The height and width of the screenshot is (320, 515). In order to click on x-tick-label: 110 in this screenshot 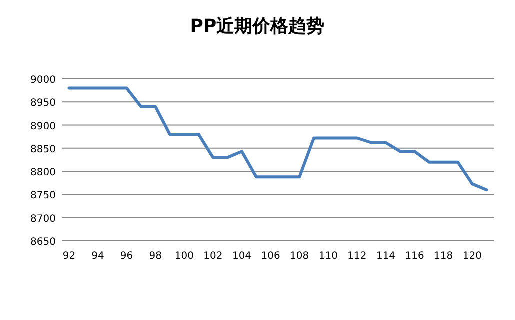, I will do `click(328, 256)`.